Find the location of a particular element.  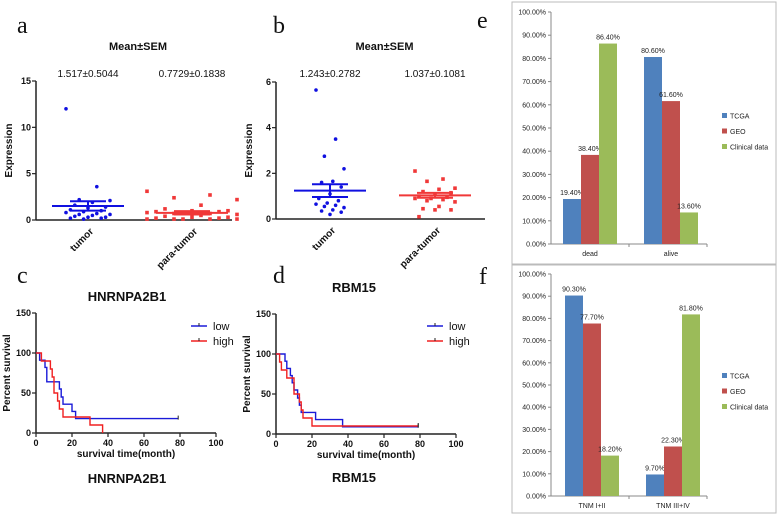

chart-bottom-title: HNRNPA2B1 is located at coordinates (127, 478).